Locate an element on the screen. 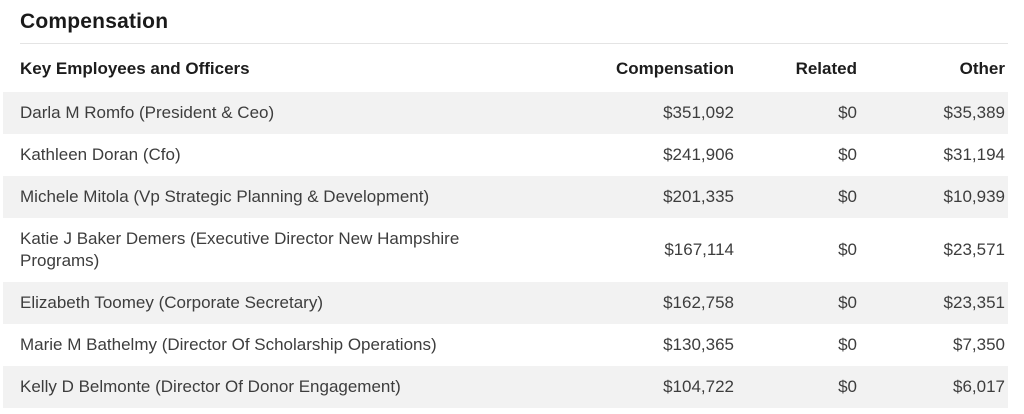 Image resolution: width=1024 pixels, height=414 pixels. other-value: $31,194 is located at coordinates (932, 155).